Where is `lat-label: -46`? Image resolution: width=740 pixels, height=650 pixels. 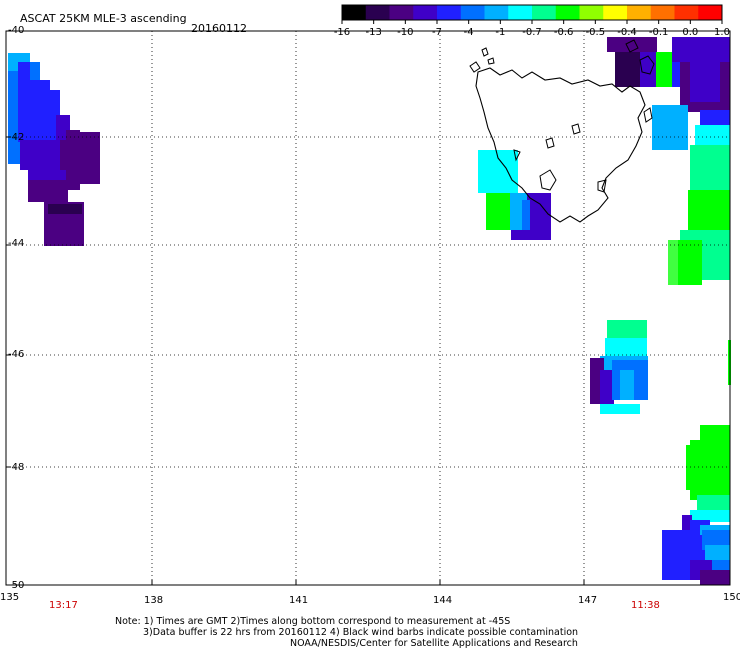
lat-label: -46 is located at coordinates (16, 354).